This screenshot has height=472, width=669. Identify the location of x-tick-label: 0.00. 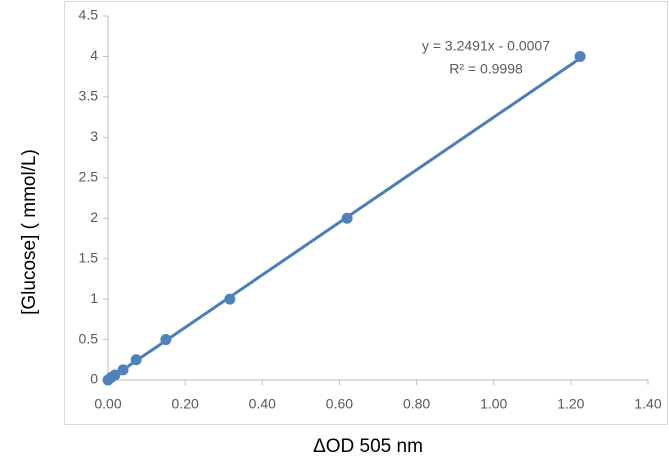
(107, 404).